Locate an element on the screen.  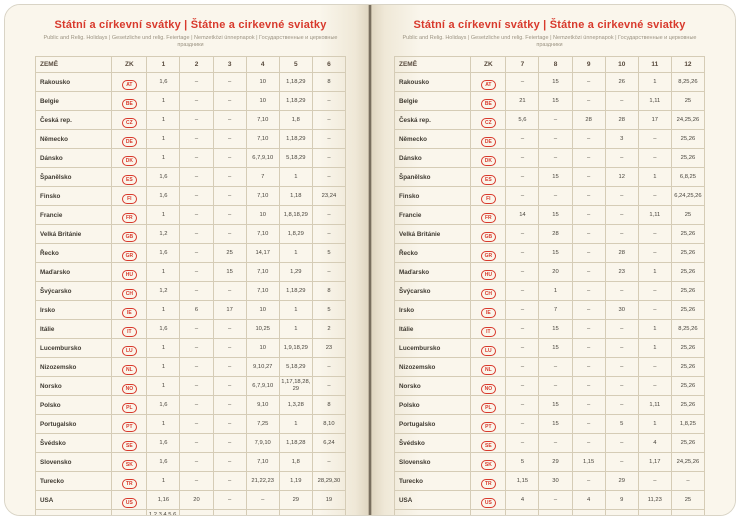
country-name: Česká rep. is located at coordinates (432, 120).